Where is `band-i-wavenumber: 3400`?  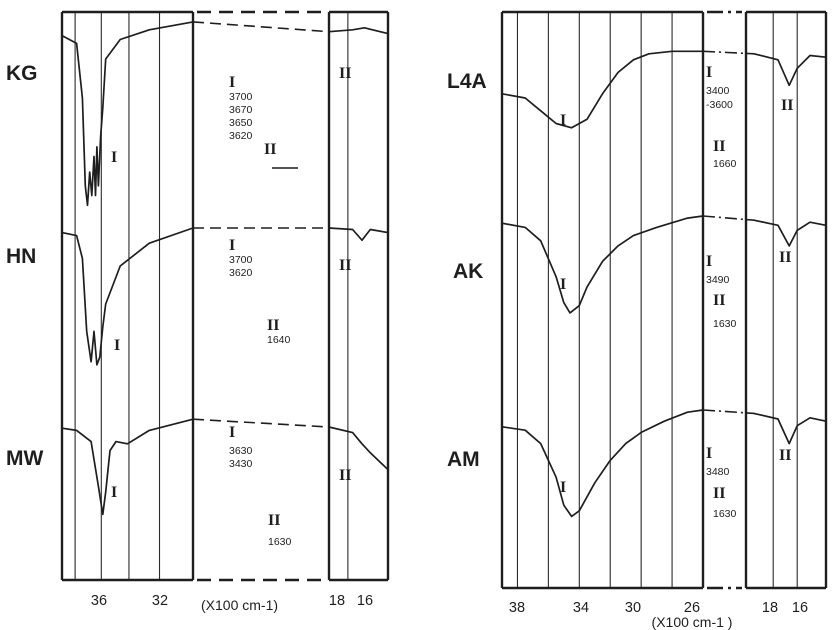
band-i-wavenumber: 3400 is located at coordinates (718, 91).